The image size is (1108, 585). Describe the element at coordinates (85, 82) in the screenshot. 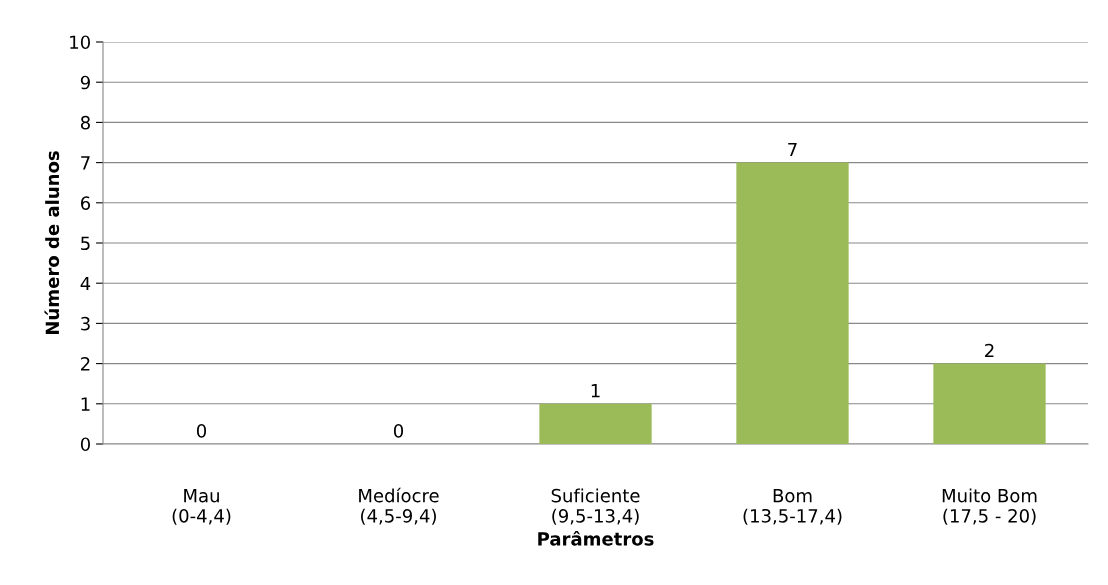

I see `y-tick-label: 9` at that location.